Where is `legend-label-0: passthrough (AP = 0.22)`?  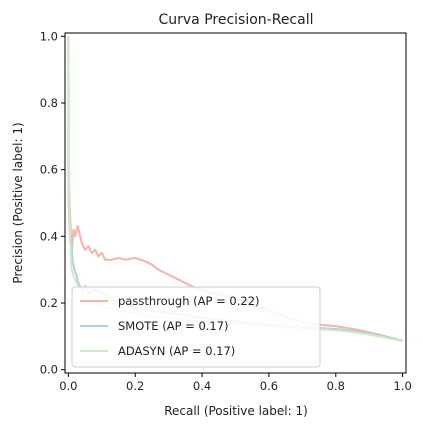
legend-label-0: passthrough (AP = 0.22) is located at coordinates (189, 301).